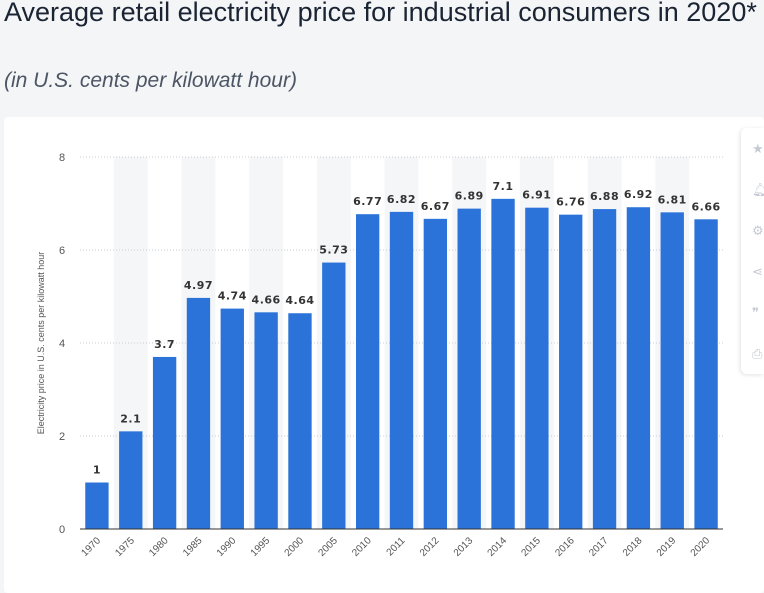 The height and width of the screenshot is (593, 764). Describe the element at coordinates (125, 547) in the screenshot. I see `x-tick-label: 1975` at that location.